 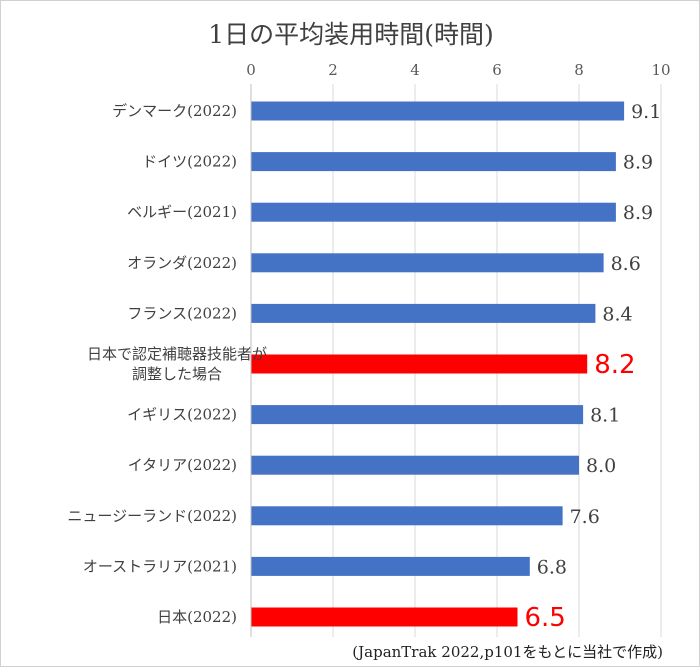 What do you see at coordinates (182, 313) in the screenshot?
I see `category-label: フランス(2022)` at bounding box center [182, 313].